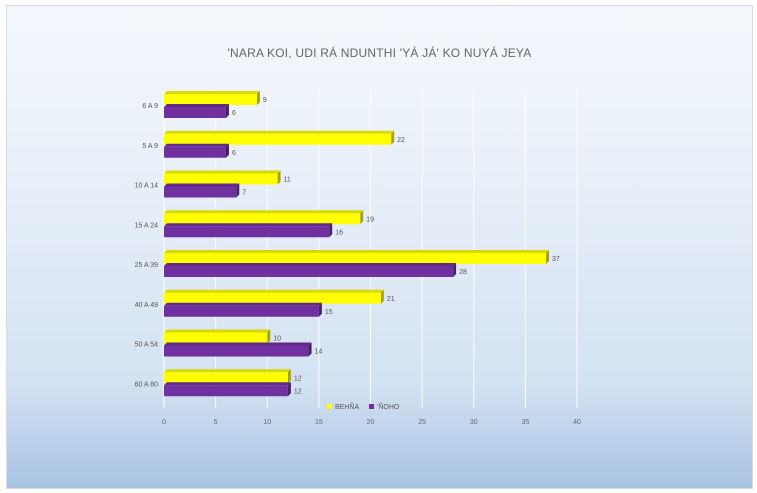 This screenshot has width=757, height=493. What do you see at coordinates (363, 406) in the screenshot?
I see `legend: BEHÑA 'ÑOHO` at bounding box center [363, 406].